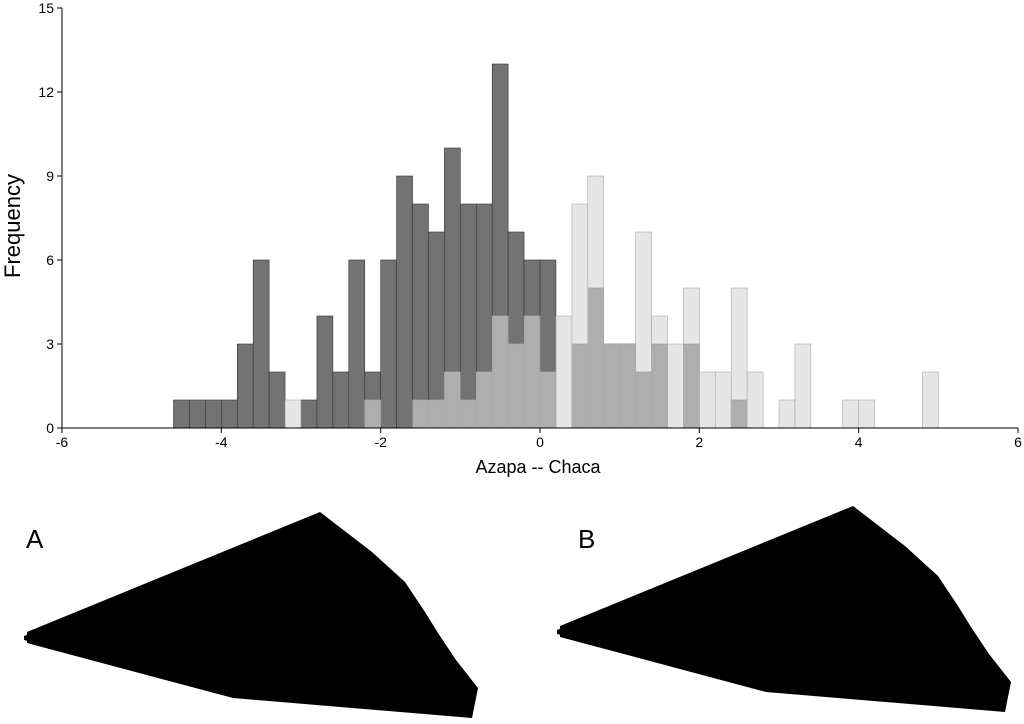  I want to click on shape-diagram-b, so click(784, 609).